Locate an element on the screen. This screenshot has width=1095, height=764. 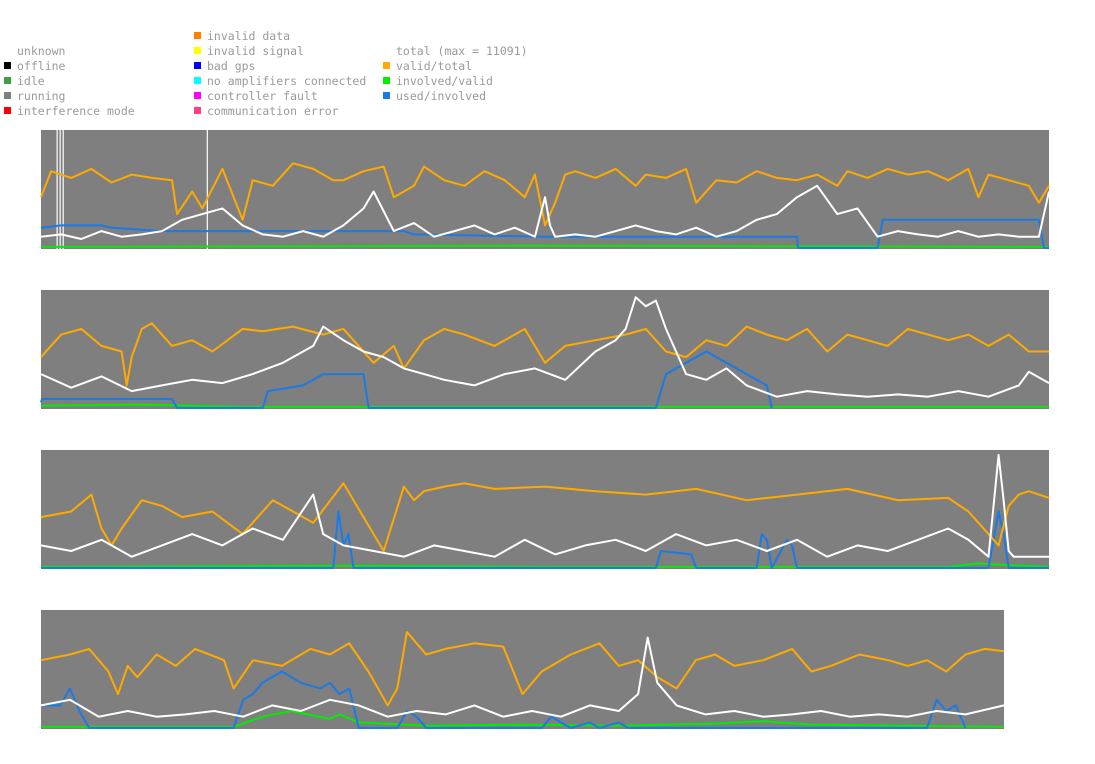
legend-label: running is located at coordinates (41, 96).